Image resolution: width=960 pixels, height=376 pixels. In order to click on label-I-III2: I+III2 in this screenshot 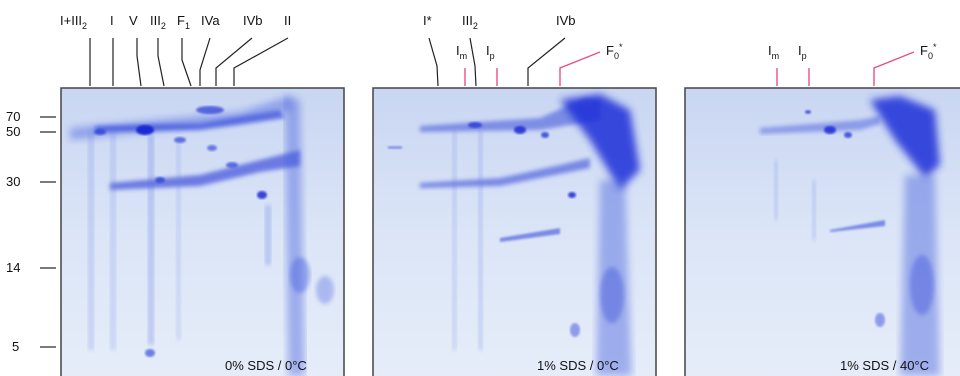, I will do `click(73, 22)`.